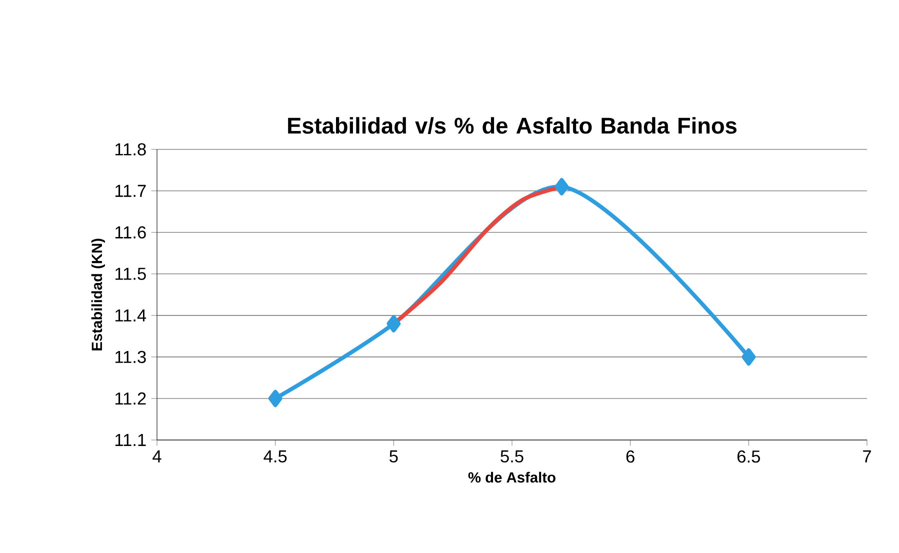  I want to click on y-axis-title: Estabilidad (KN), so click(98, 294).